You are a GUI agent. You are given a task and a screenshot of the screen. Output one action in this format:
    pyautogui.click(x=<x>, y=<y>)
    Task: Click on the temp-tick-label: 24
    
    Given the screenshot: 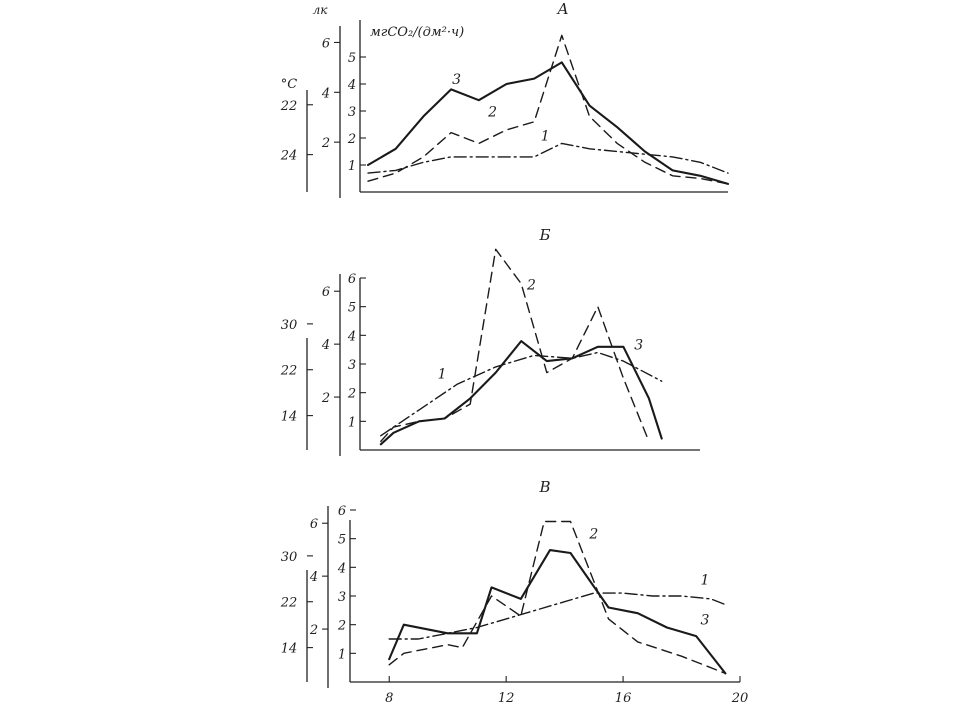 What is the action you would take?
    pyautogui.click(x=289, y=156)
    